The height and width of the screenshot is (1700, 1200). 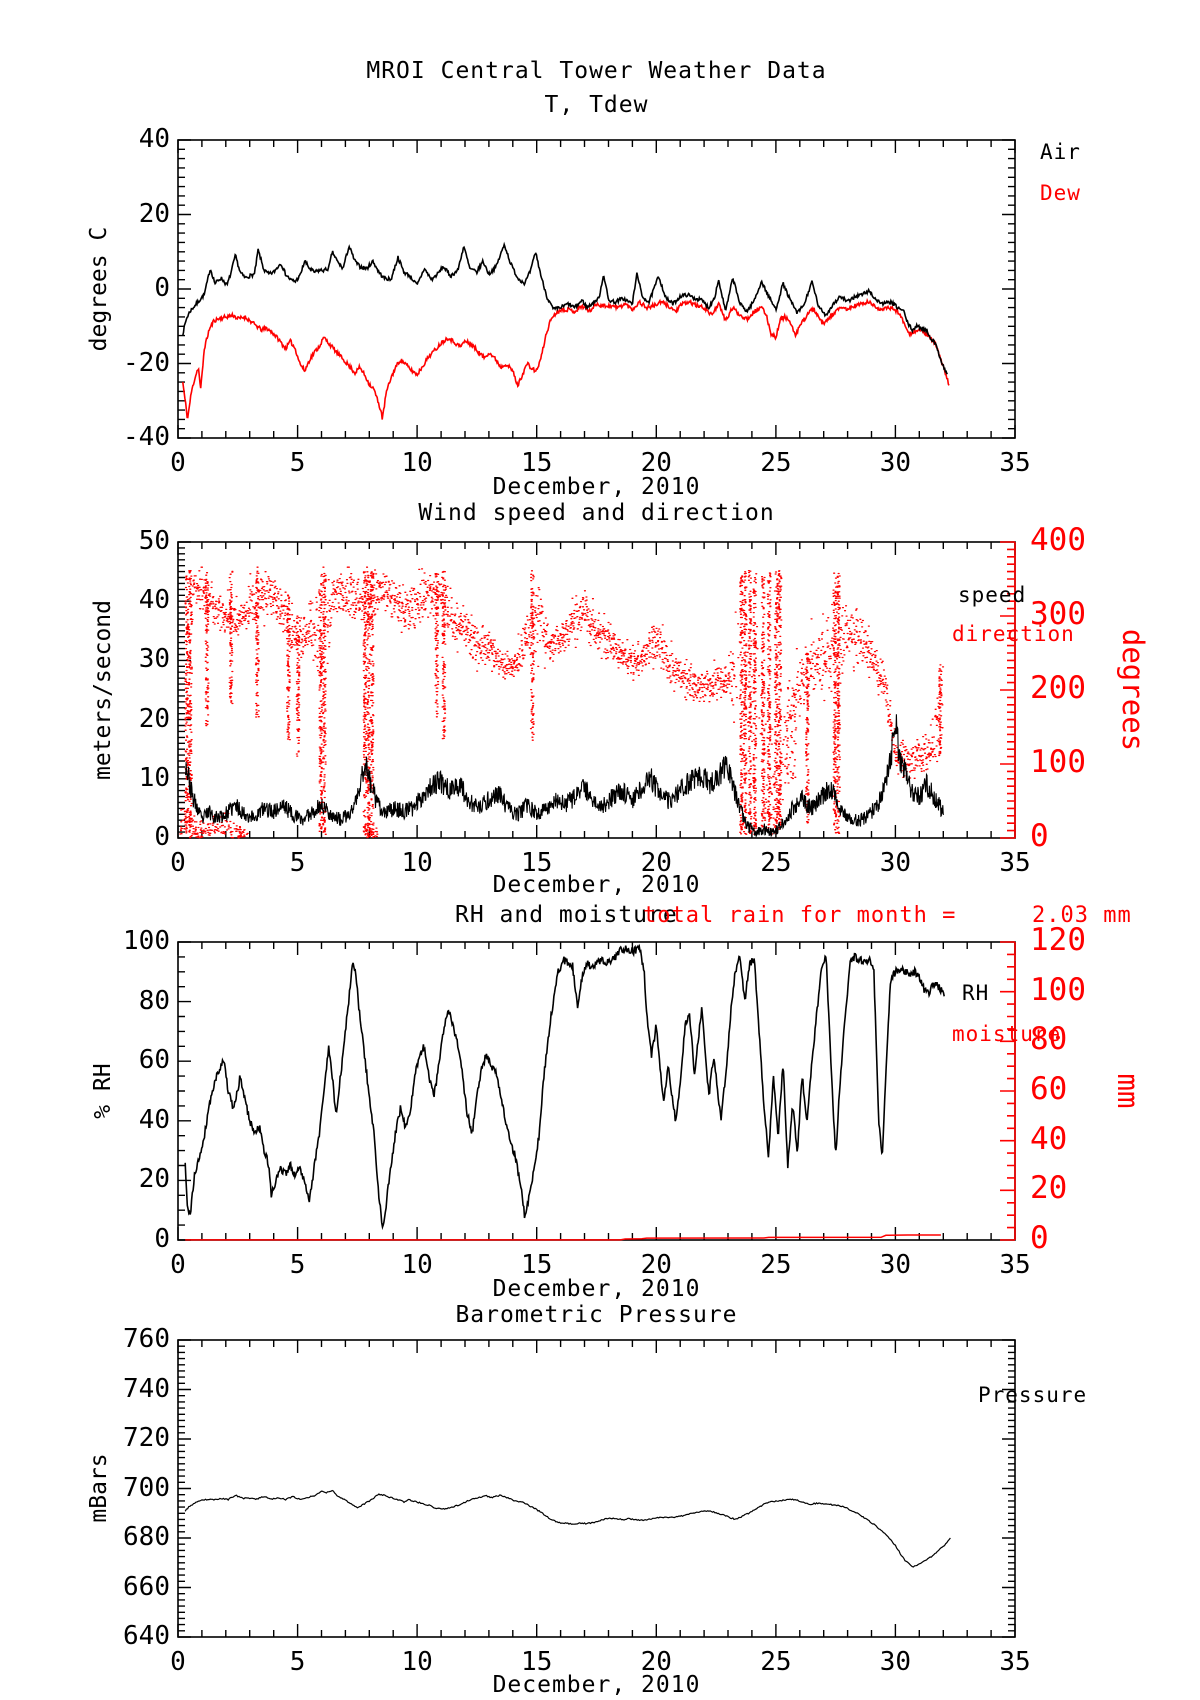 I want to click on legend-speed: speed, so click(x=992, y=595).